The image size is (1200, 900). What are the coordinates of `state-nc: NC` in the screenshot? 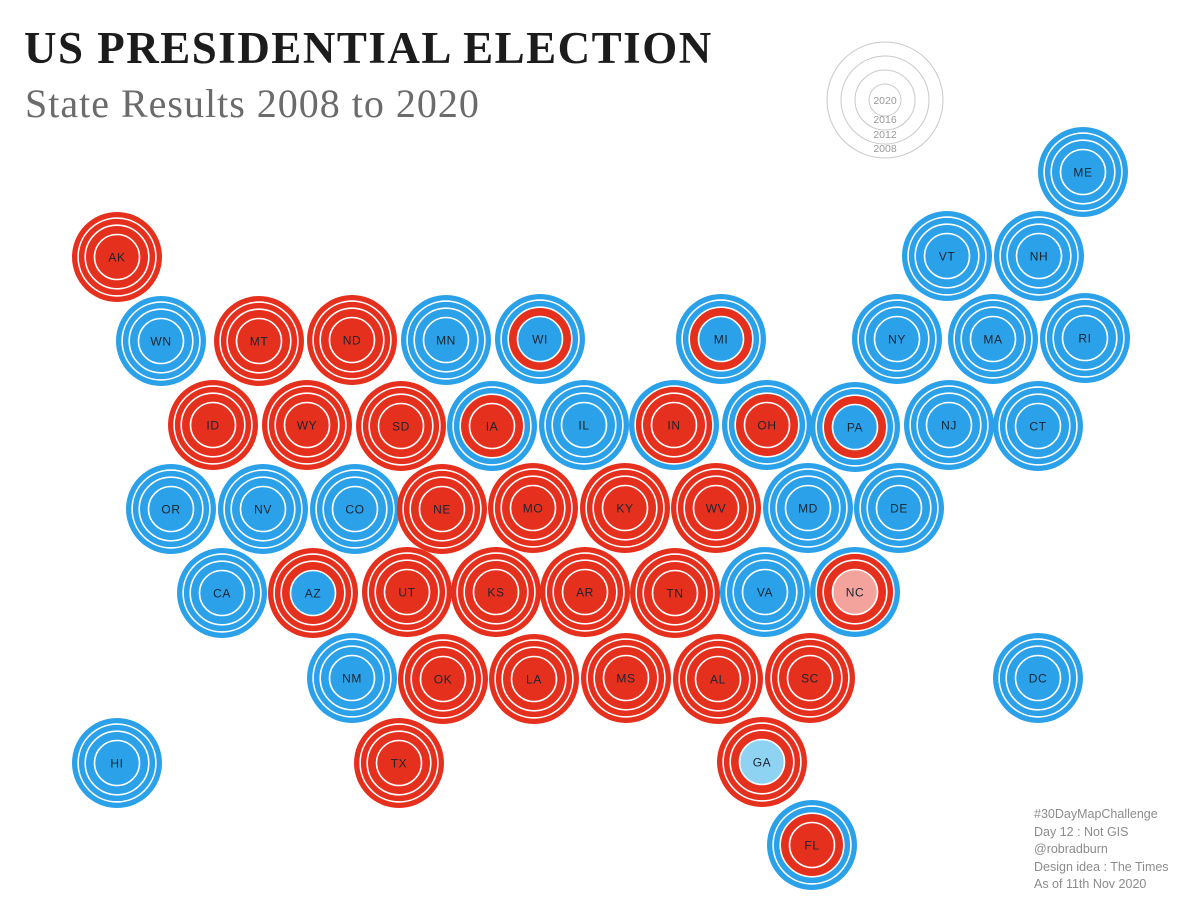 It's located at (855, 592).